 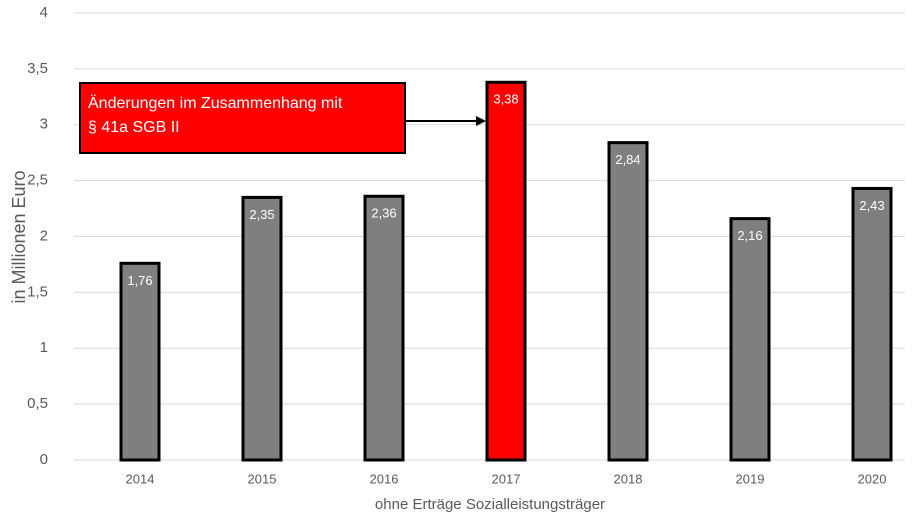 I want to click on data-label: 2,43, so click(x=871, y=205).